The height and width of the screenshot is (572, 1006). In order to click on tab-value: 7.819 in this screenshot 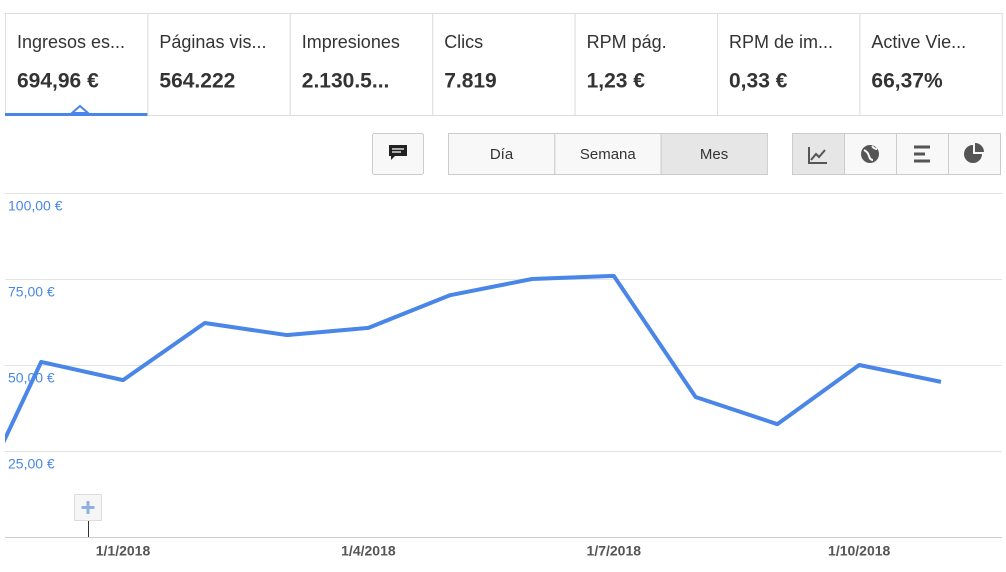, I will do `click(470, 81)`.